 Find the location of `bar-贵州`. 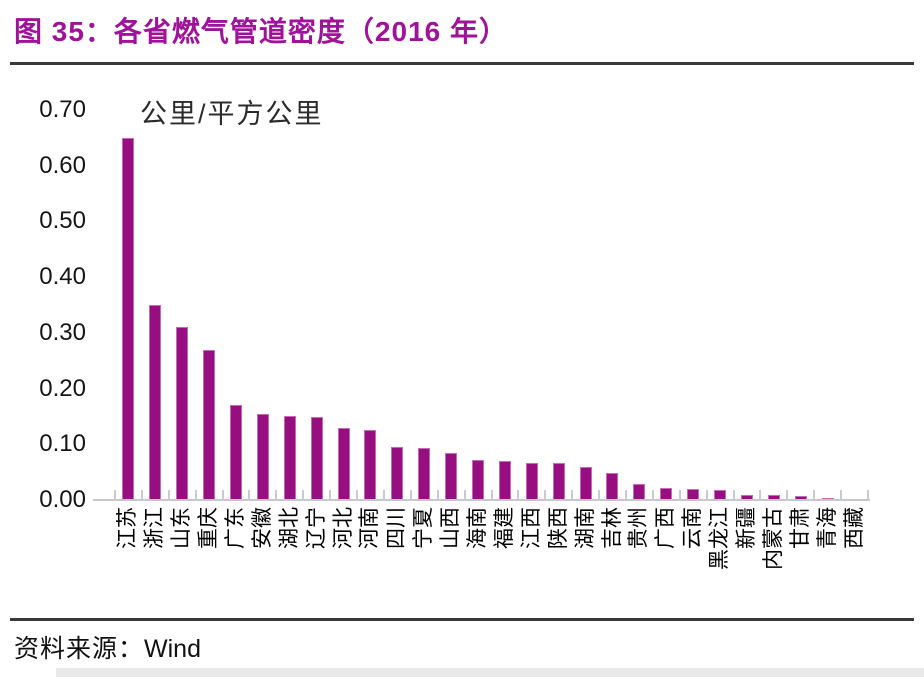

bar-贵州 is located at coordinates (639, 492).